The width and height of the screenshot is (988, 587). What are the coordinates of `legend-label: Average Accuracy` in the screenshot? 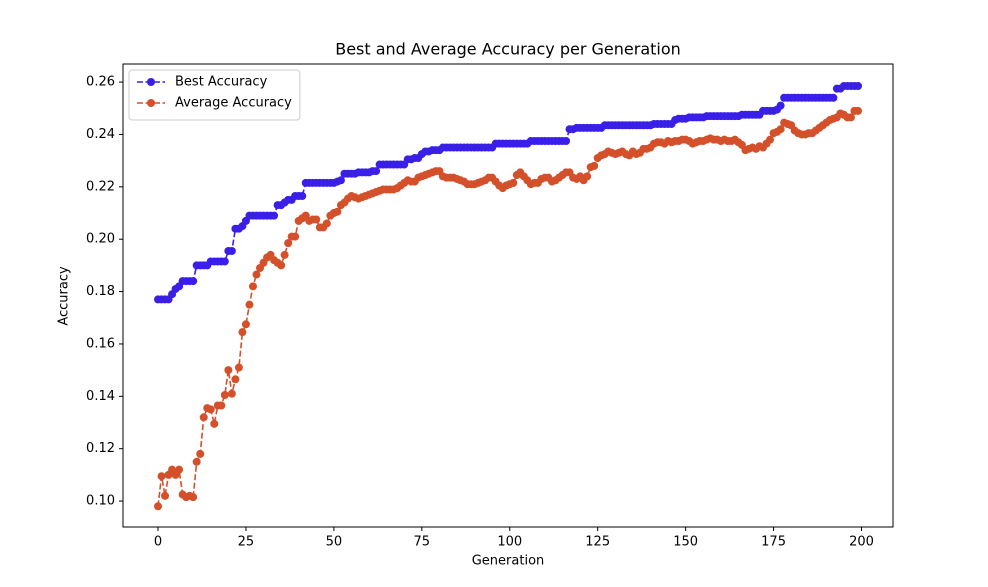 It's located at (233, 103).